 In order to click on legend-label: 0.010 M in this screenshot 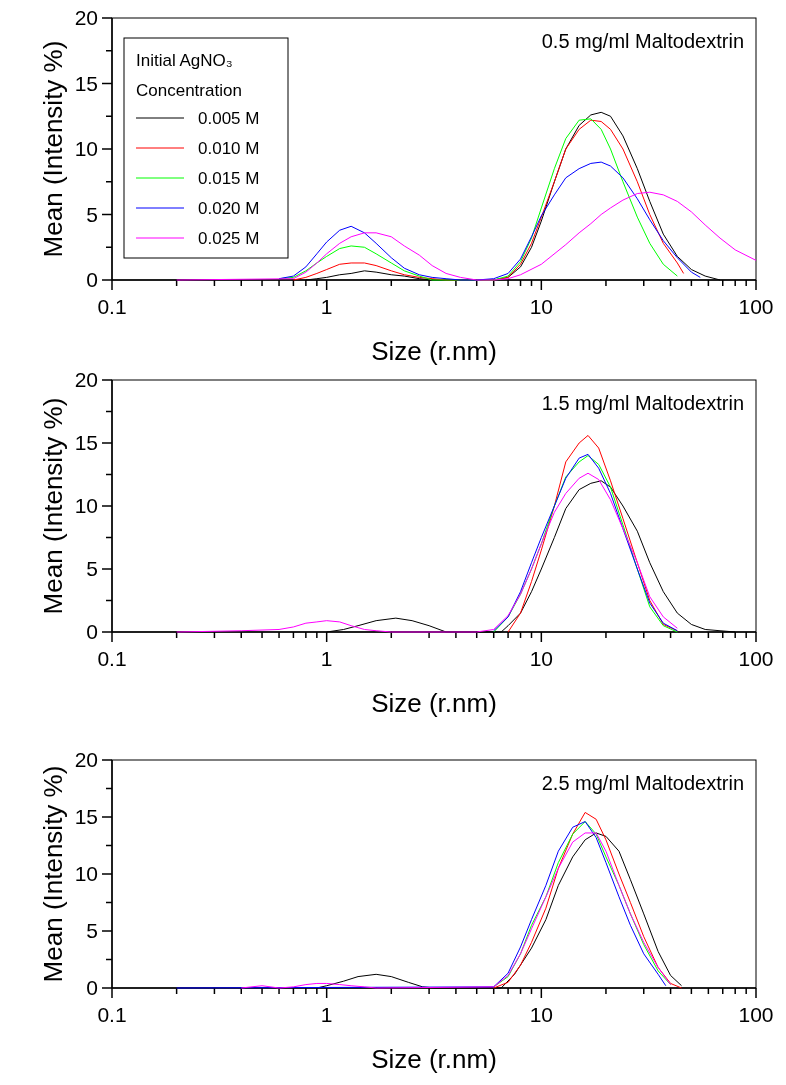, I will do `click(229, 148)`.